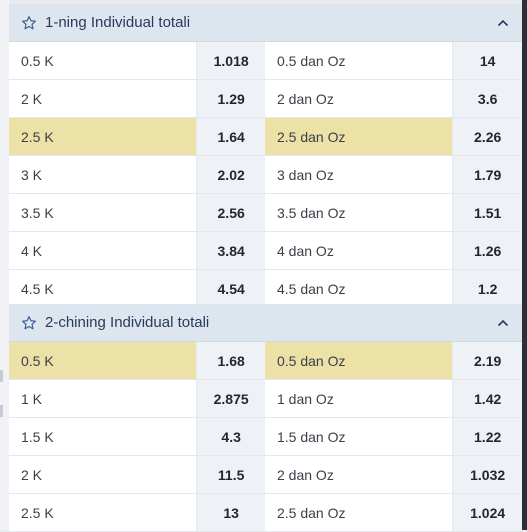 This screenshot has height=532, width=527. I want to click on over-odd-button: 1.22, so click(487, 436).